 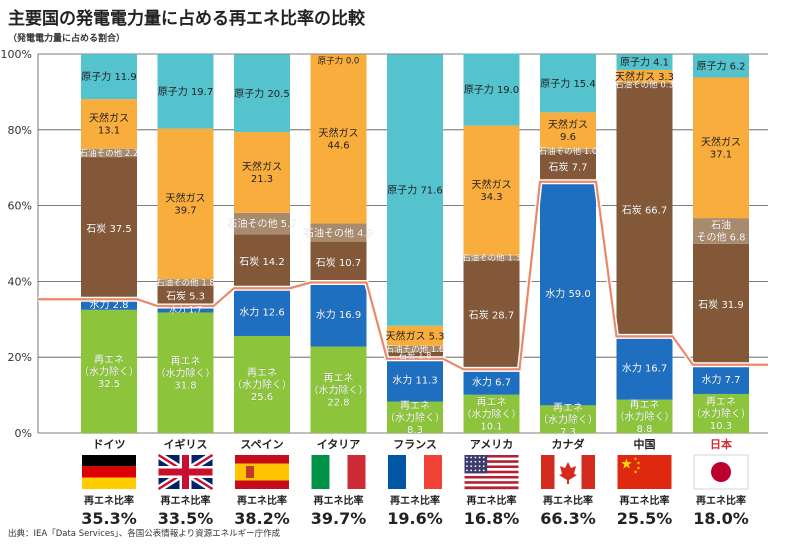 I want to click on italy-flag, so click(x=338, y=472).